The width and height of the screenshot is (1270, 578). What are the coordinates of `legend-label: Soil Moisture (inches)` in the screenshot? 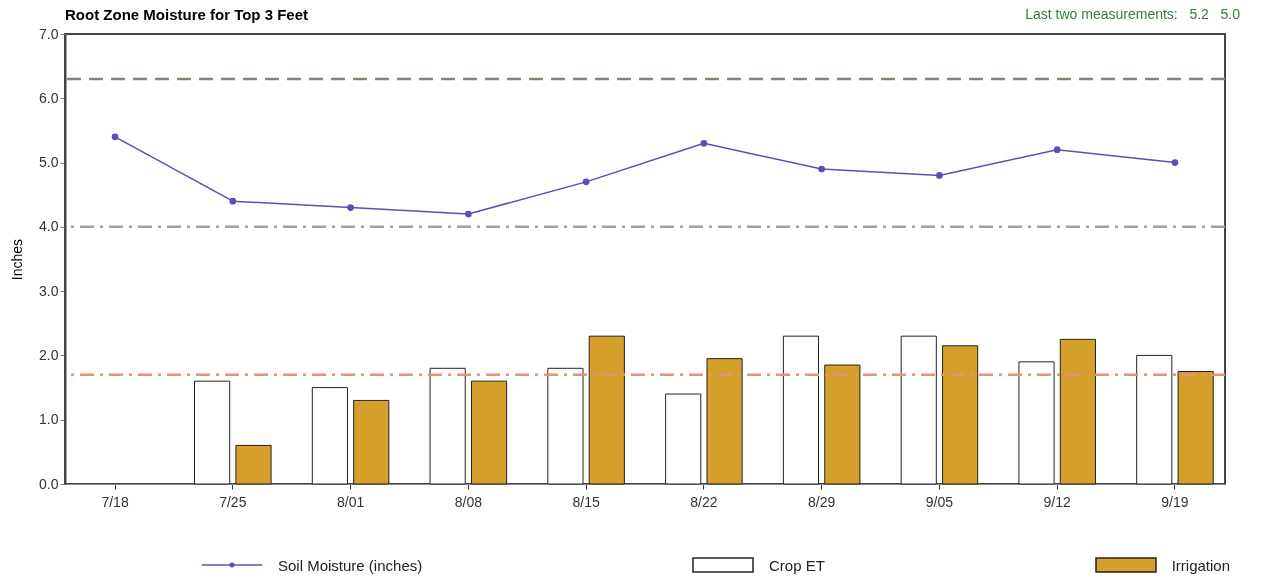 It's located at (350, 565).